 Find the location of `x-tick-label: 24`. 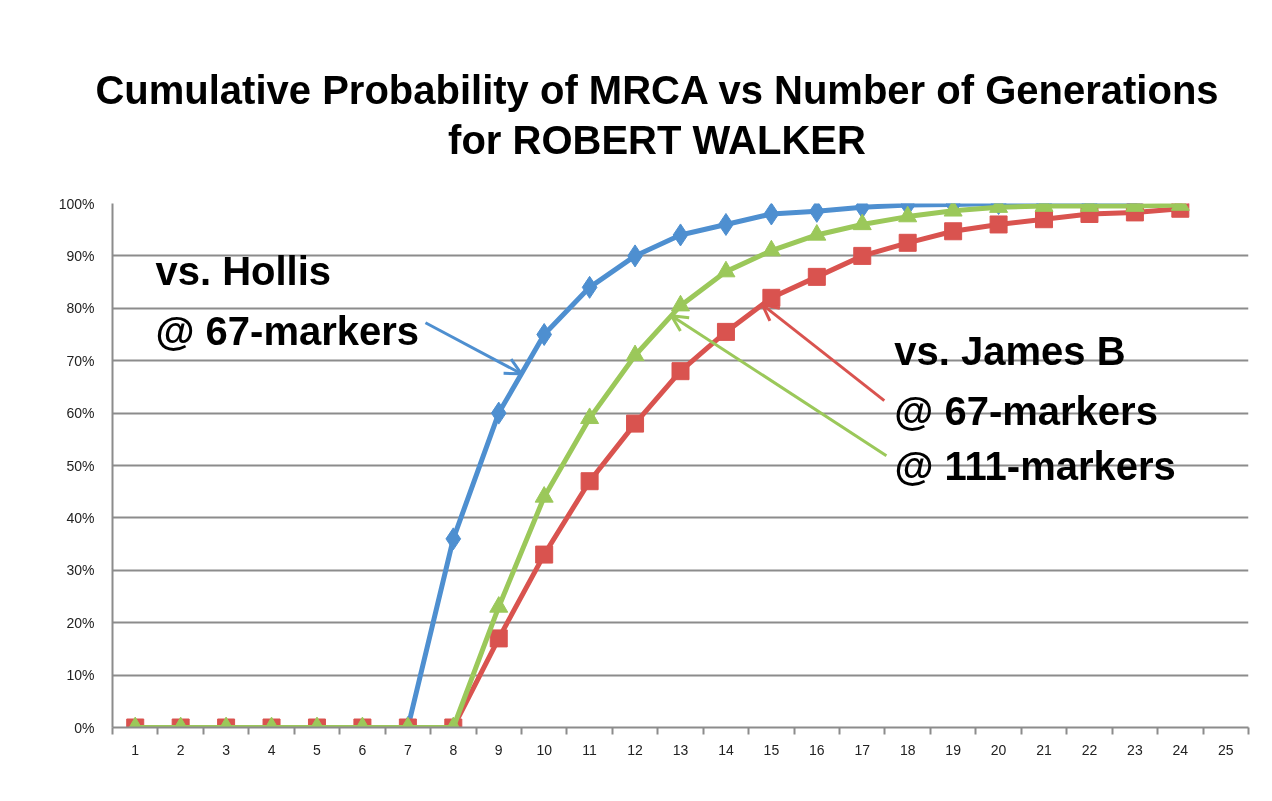

x-tick-label: 24 is located at coordinates (1180, 749).